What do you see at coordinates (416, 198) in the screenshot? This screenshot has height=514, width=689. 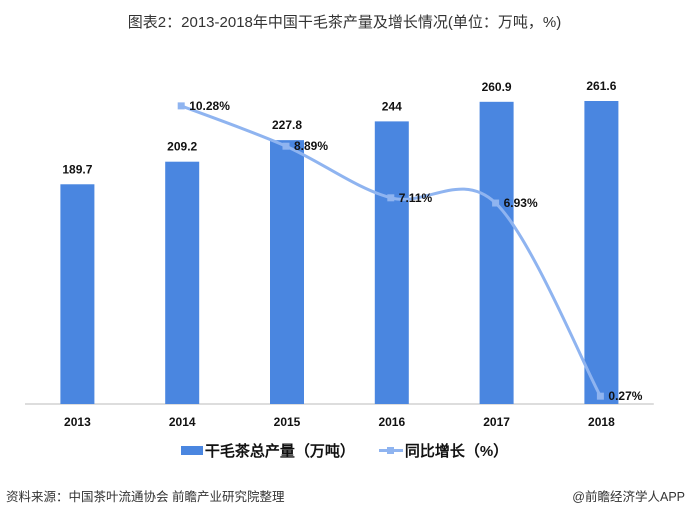 I see `growth-data-label: 7.11%` at bounding box center [416, 198].